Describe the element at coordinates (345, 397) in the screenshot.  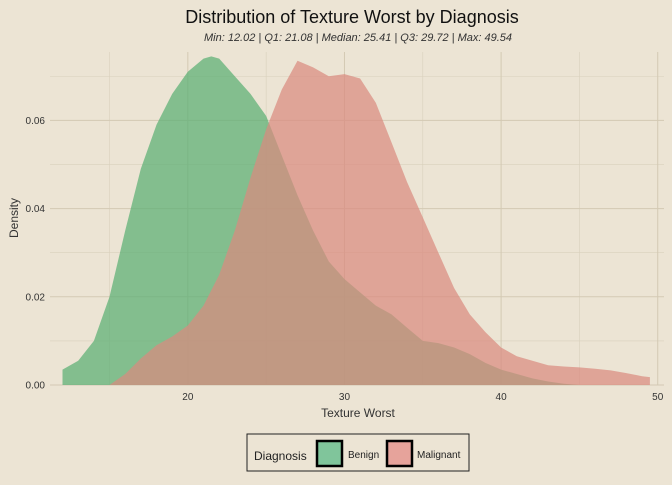
I see `x-tick-label-1: 30` at that location.